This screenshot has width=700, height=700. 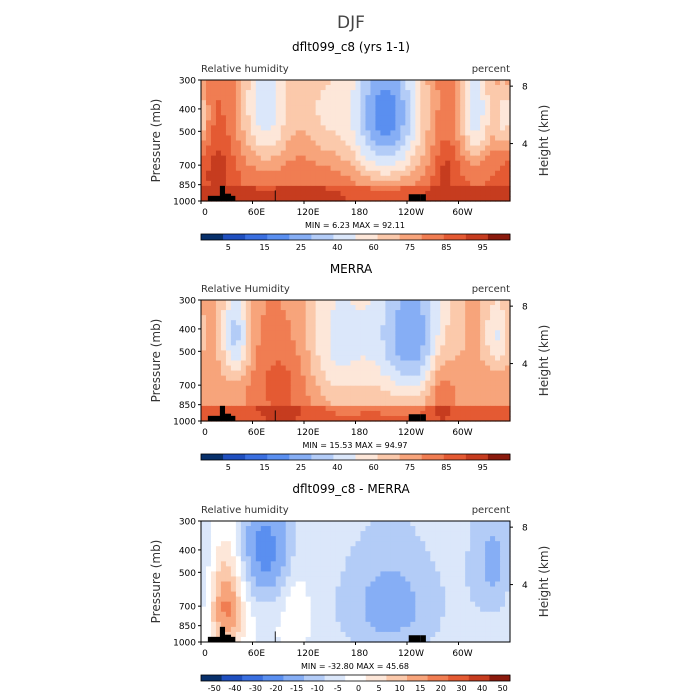 What do you see at coordinates (301, 467) in the screenshot?
I see `colorbar-label: 25` at bounding box center [301, 467].